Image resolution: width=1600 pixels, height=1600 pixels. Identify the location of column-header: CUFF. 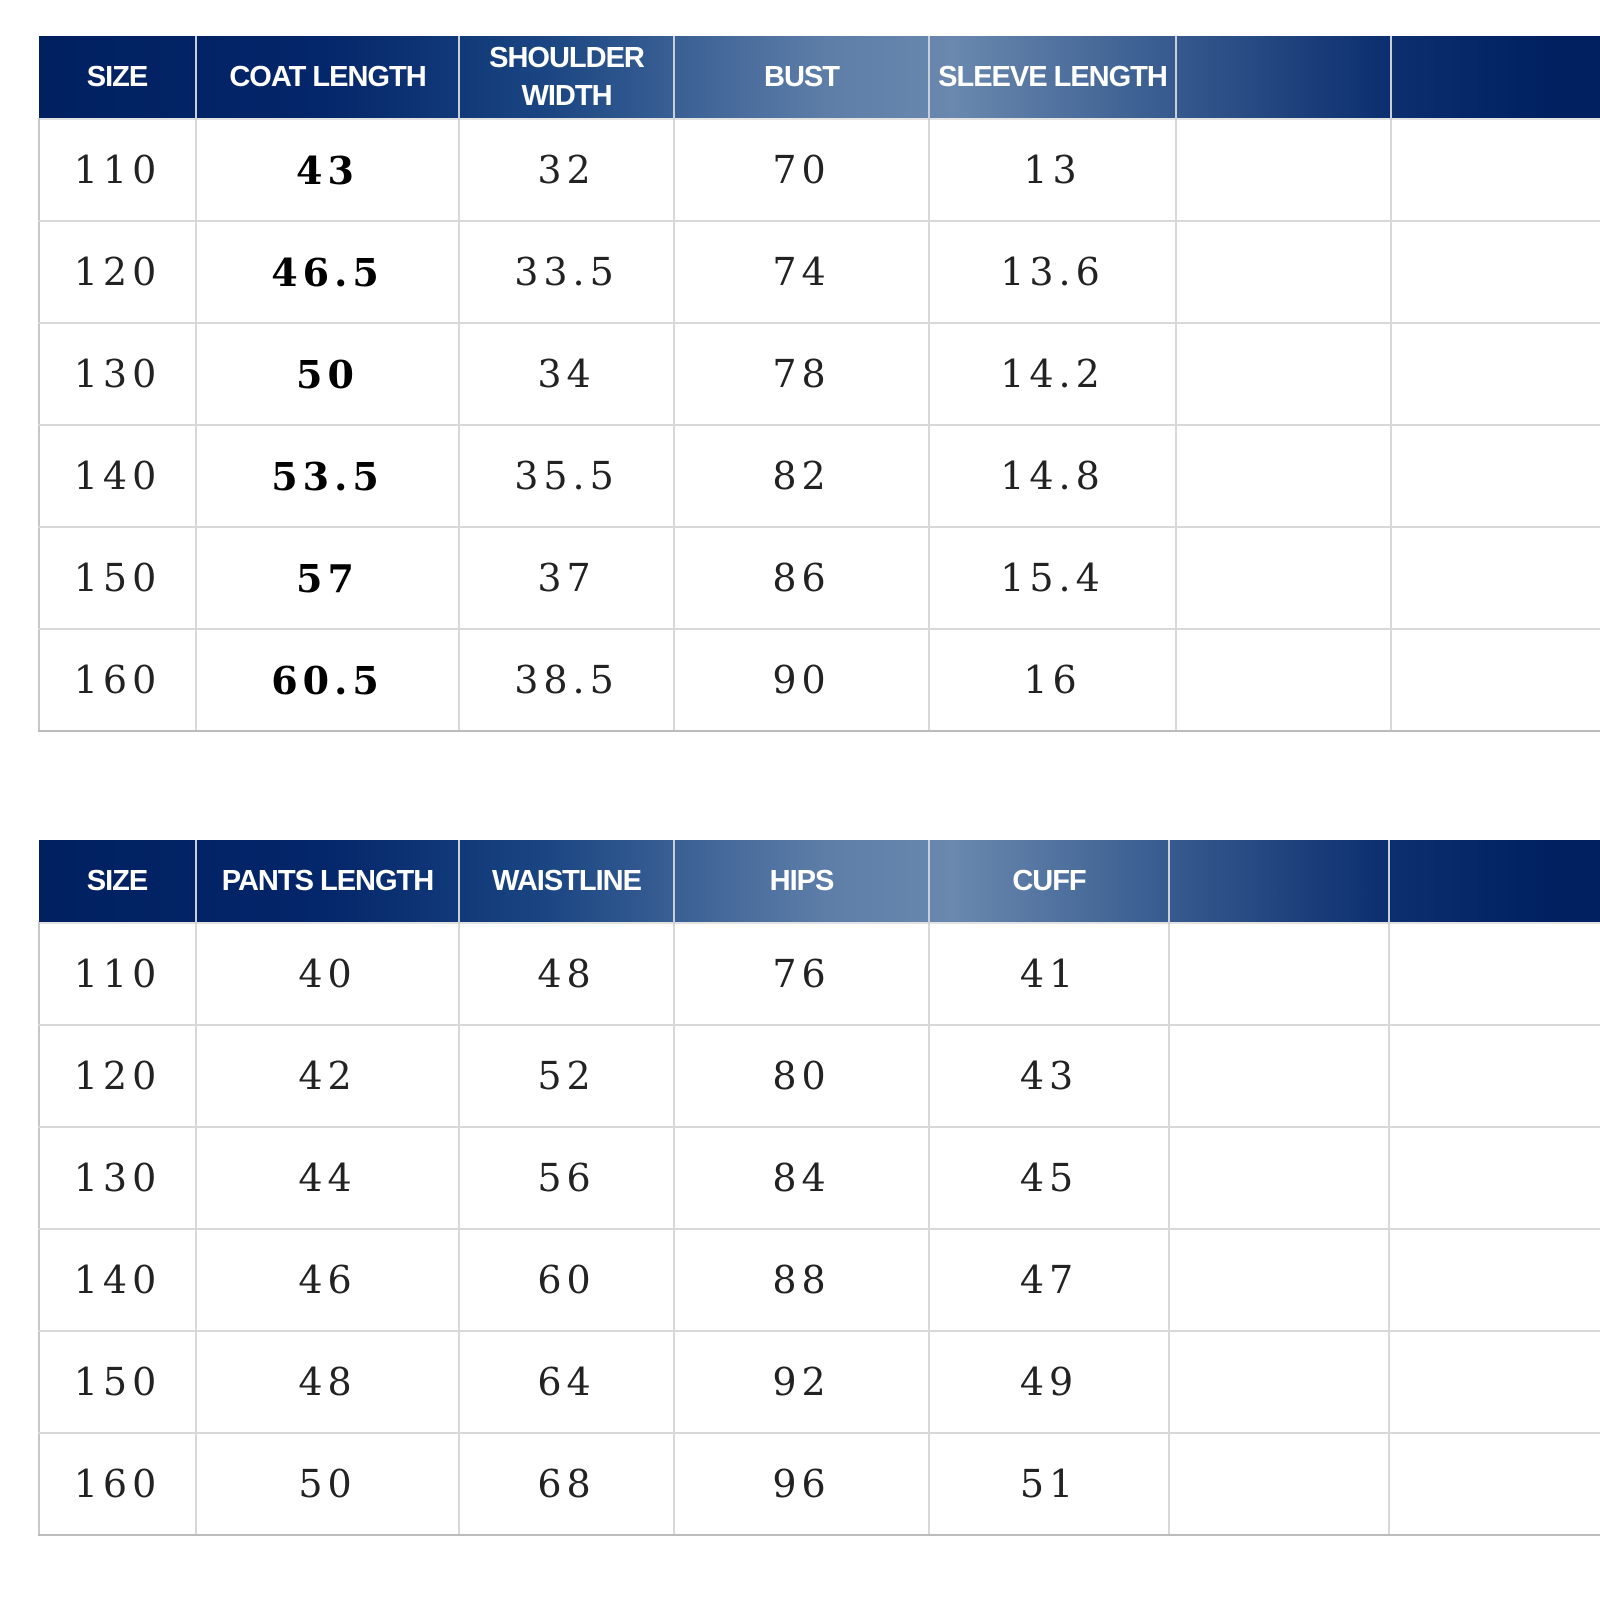
(1049, 881).